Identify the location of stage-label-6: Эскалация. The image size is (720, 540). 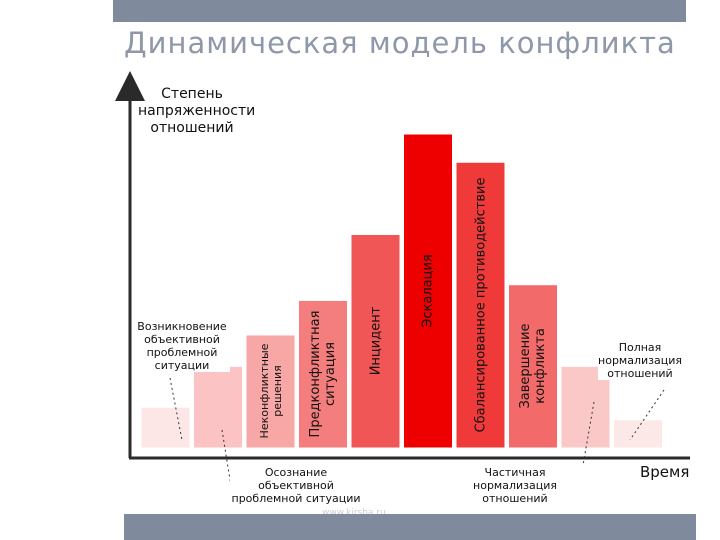
(428, 291).